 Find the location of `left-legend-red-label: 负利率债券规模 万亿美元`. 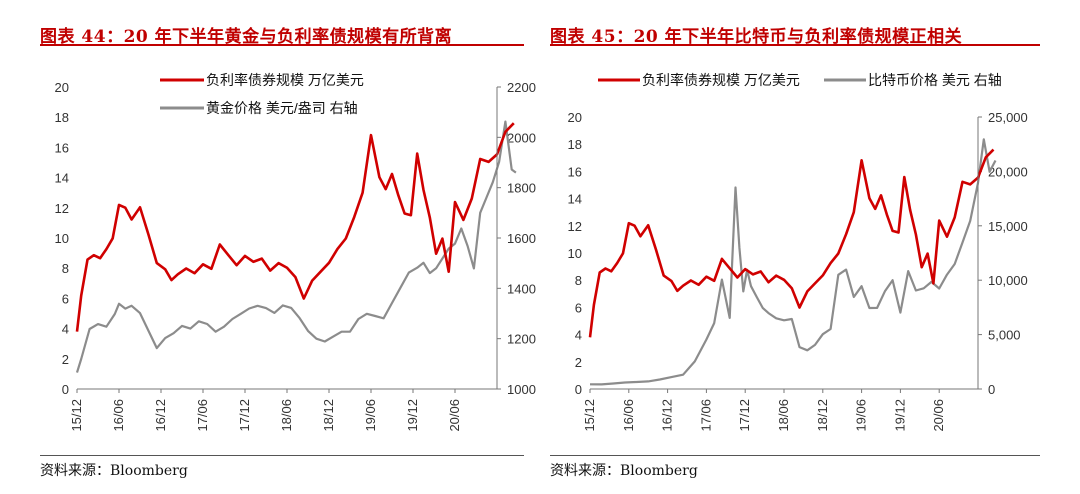

left-legend-red-label: 负利率债券规模 万亿美元 is located at coordinates (285, 80).